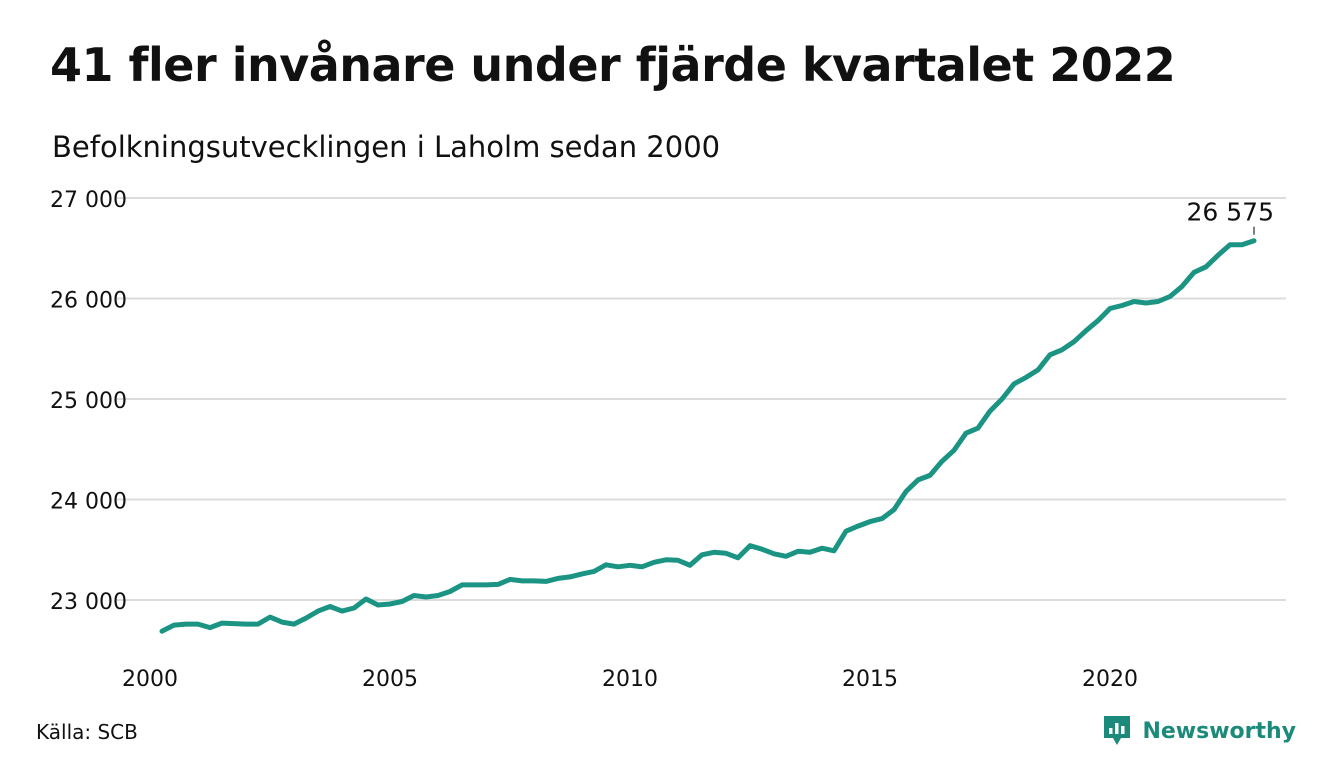 Image resolution: width=1340 pixels, height=780 pixels. Describe the element at coordinates (150, 679) in the screenshot. I see `x-tick-label: 2000` at that location.